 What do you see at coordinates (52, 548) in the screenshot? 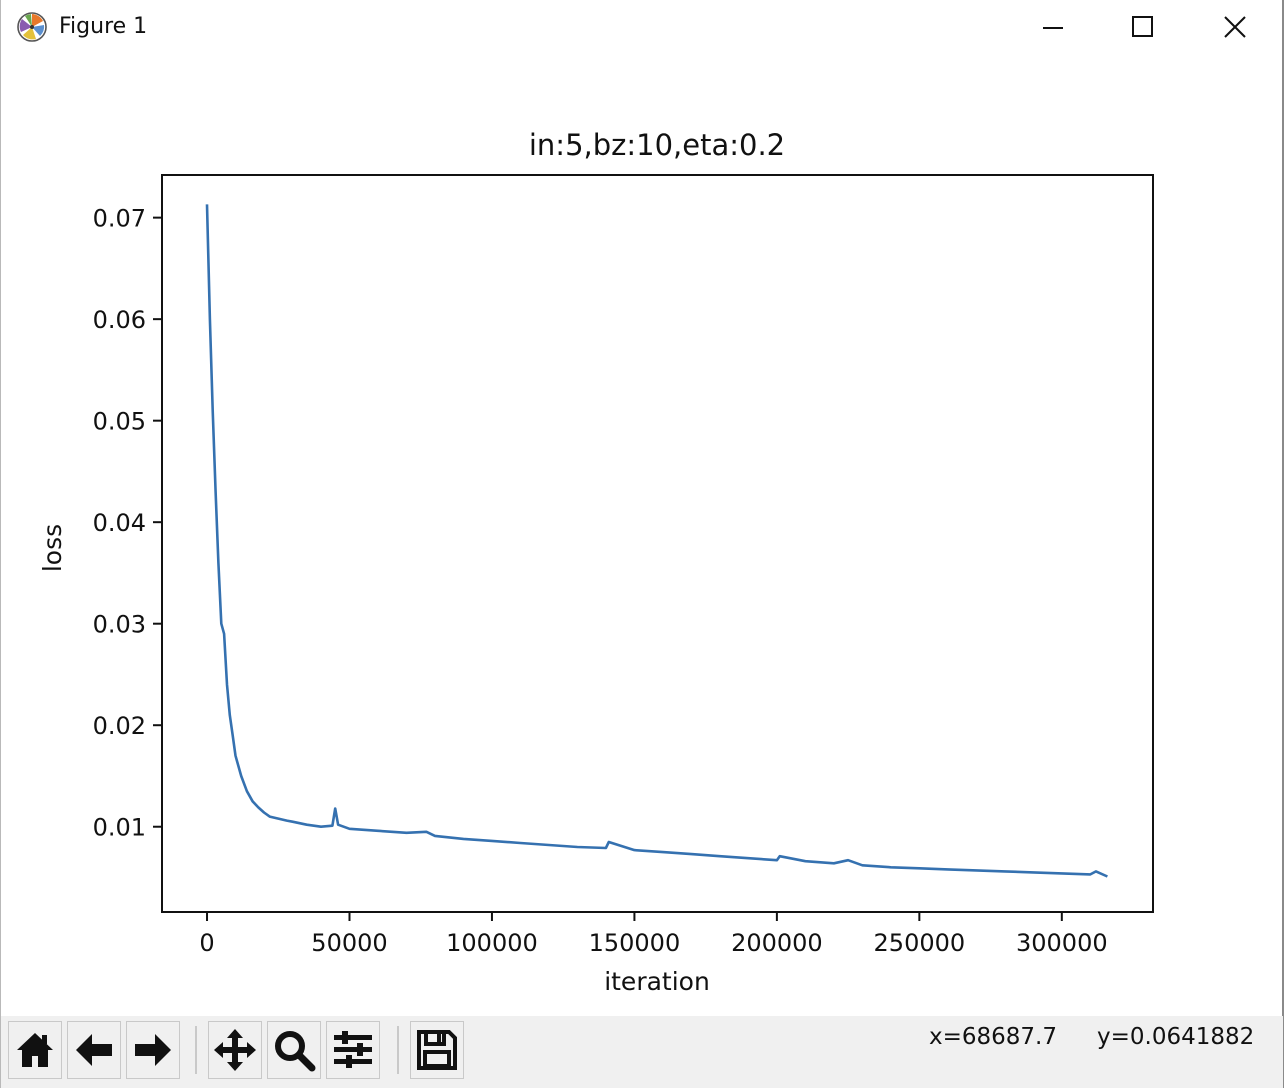
I see `y-axis-label: loss` at bounding box center [52, 548].